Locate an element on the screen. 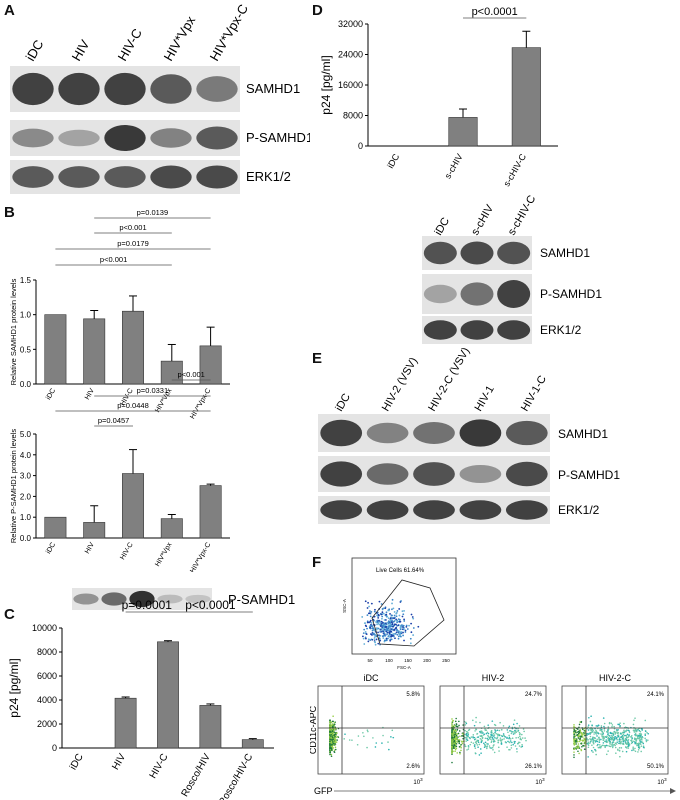 The width and height of the screenshot is (680, 800). category-label: HIV*Vpx is located at coordinates (164, 554).